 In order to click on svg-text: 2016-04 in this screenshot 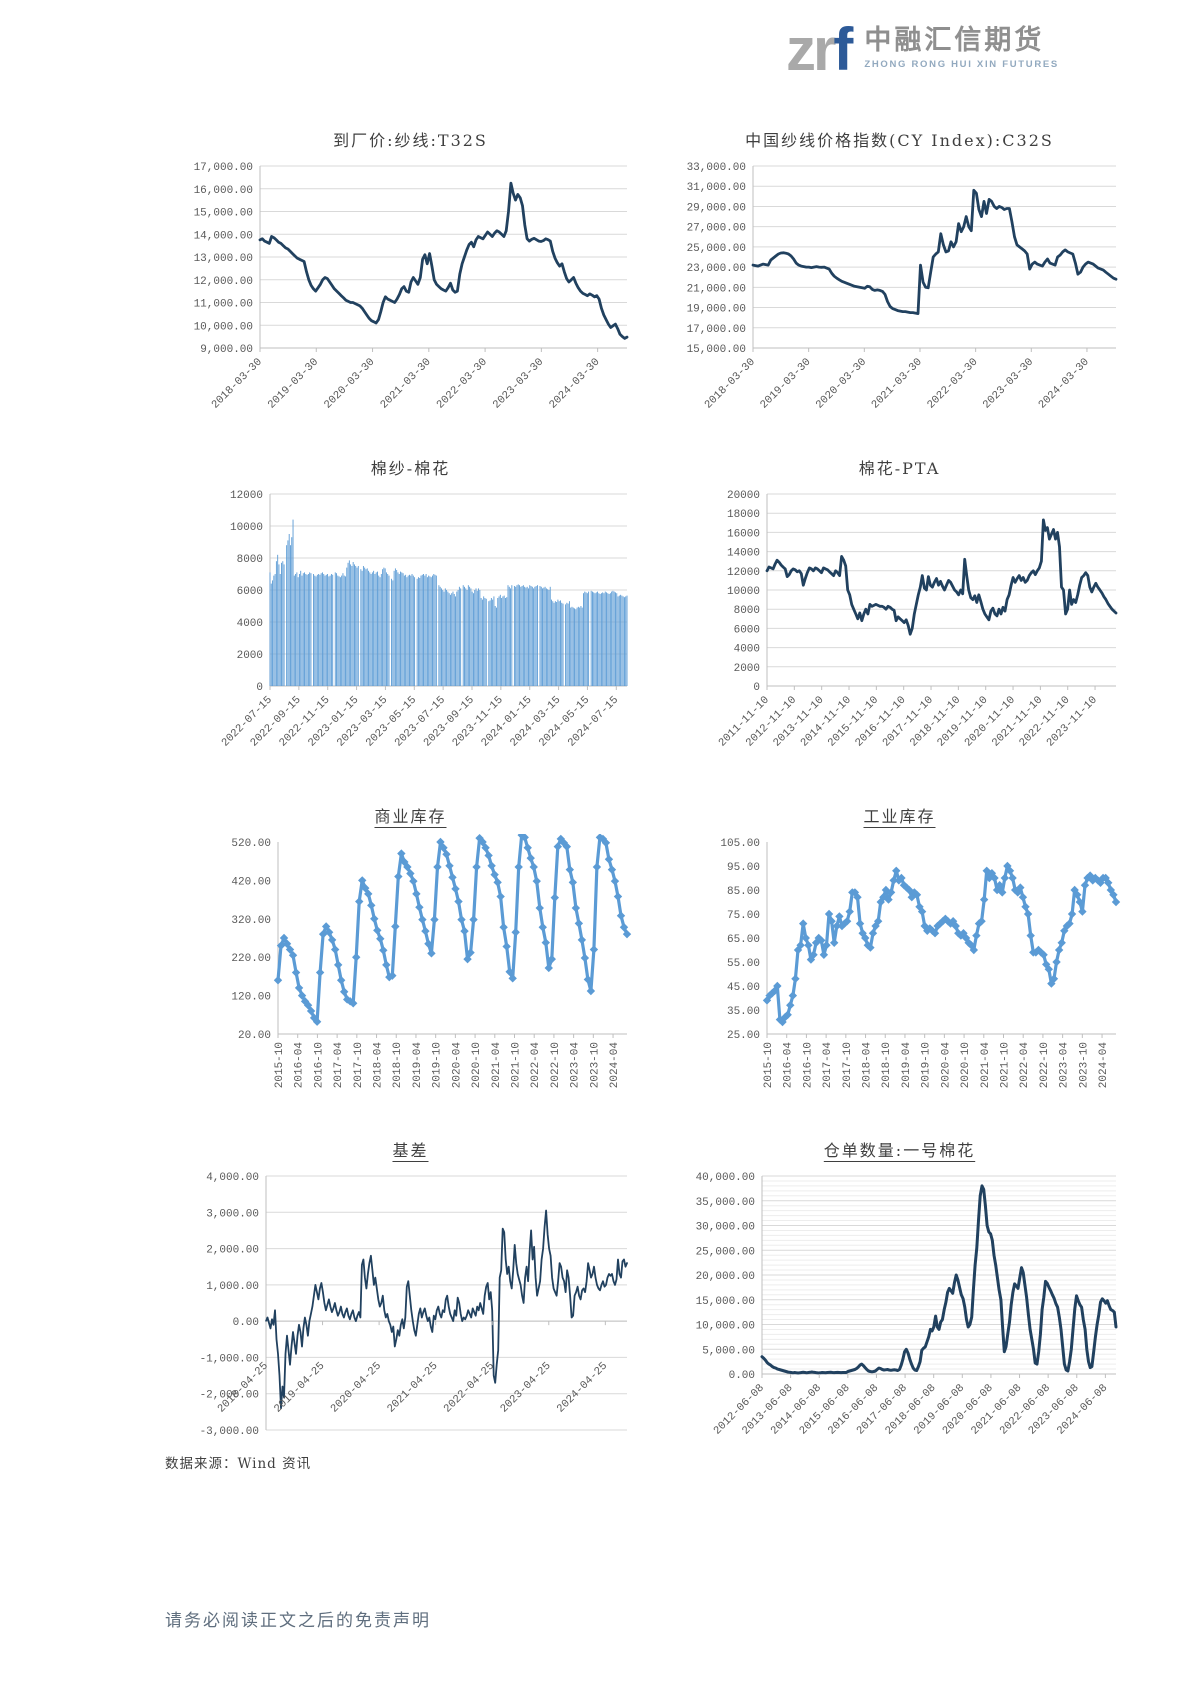, I will do `click(789, 1065)`.